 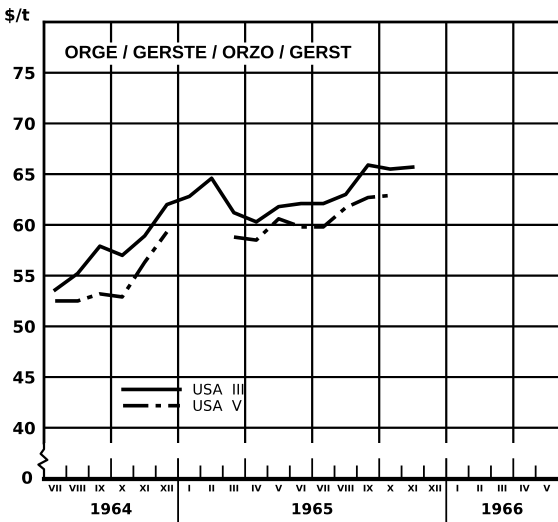 I want to click on y-tick-label: 65, so click(x=24, y=174).